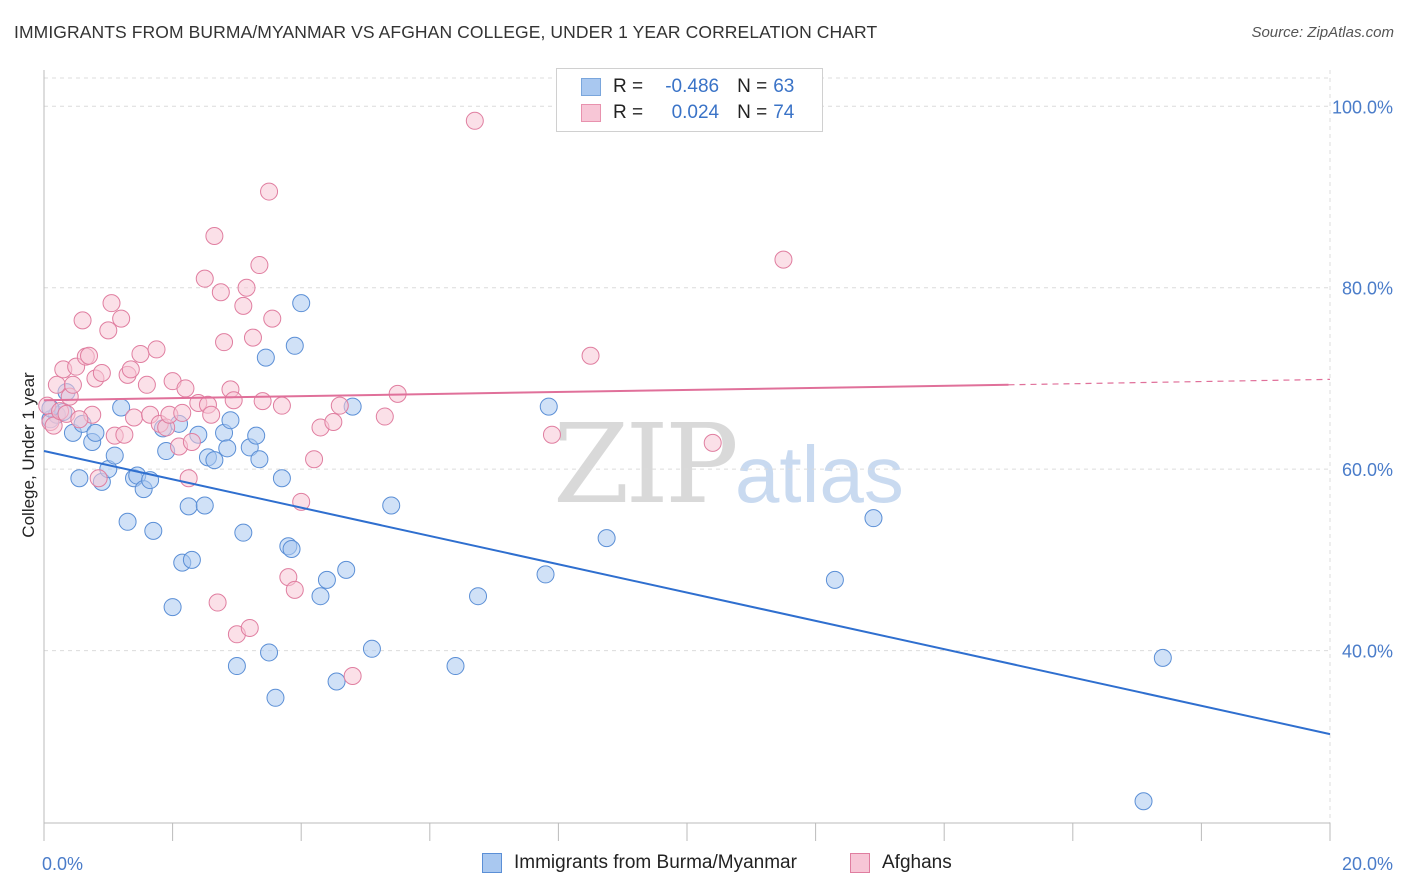  What do you see at coordinates (1169, 382) in the screenshot?
I see `trend-line-extension` at bounding box center [1169, 382].